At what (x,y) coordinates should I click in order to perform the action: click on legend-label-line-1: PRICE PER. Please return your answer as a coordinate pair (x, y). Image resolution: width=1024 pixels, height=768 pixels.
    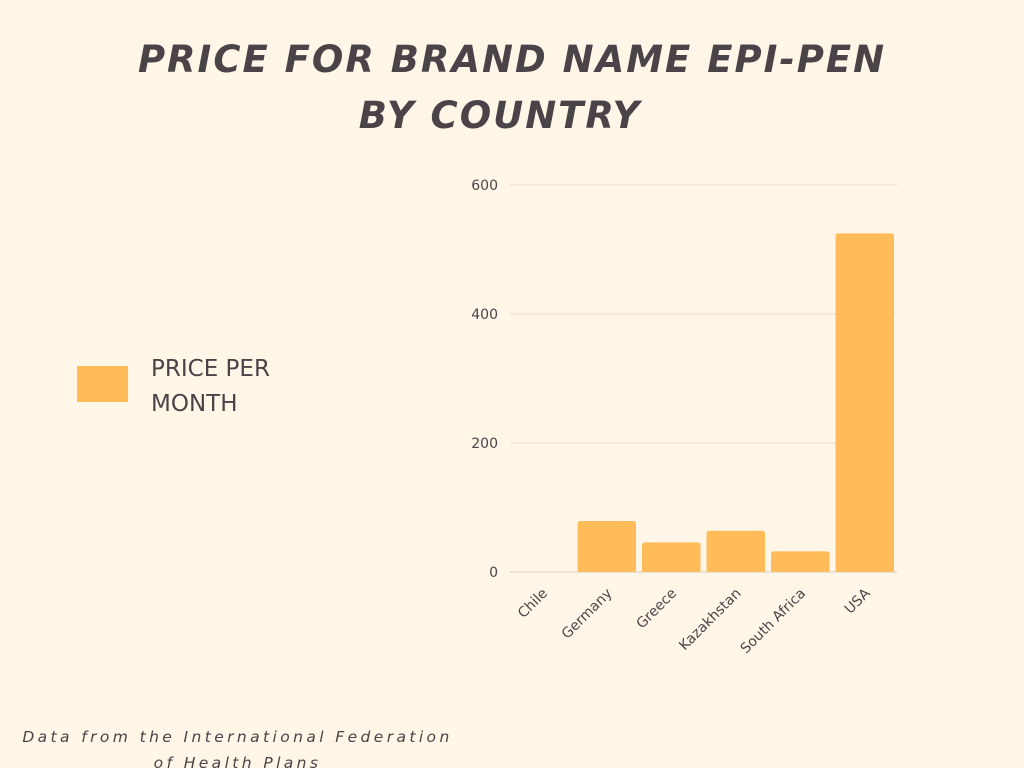
    Looking at the image, I should click on (210, 369).